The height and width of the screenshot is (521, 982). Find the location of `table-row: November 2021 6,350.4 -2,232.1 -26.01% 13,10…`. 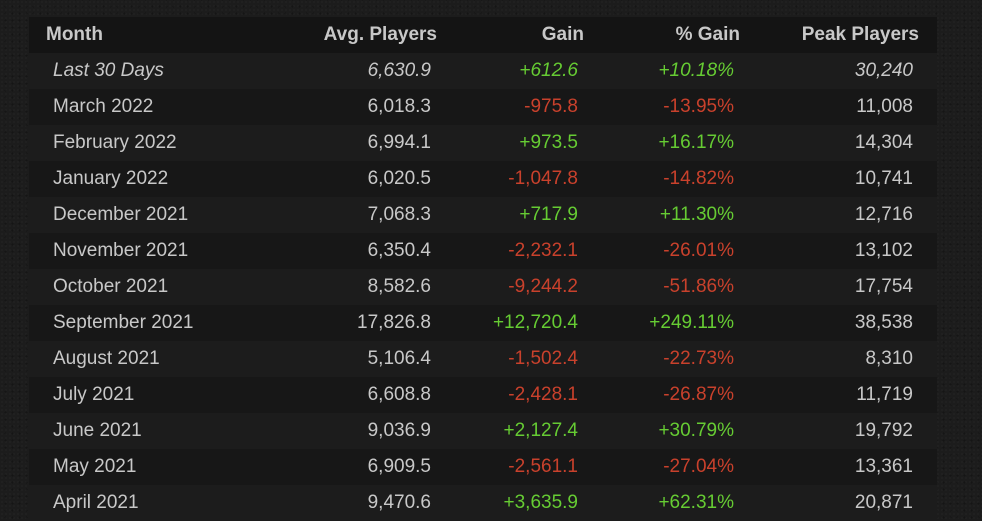

table-row: November 2021 6,350.4 -2,232.1 -26.01% 13,10… is located at coordinates (483, 251).